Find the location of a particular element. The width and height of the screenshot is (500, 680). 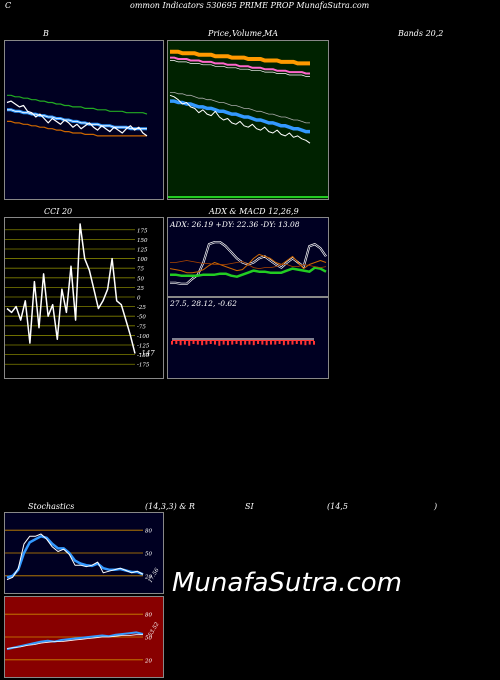

price-ma-panel is located at coordinates (248, 120).